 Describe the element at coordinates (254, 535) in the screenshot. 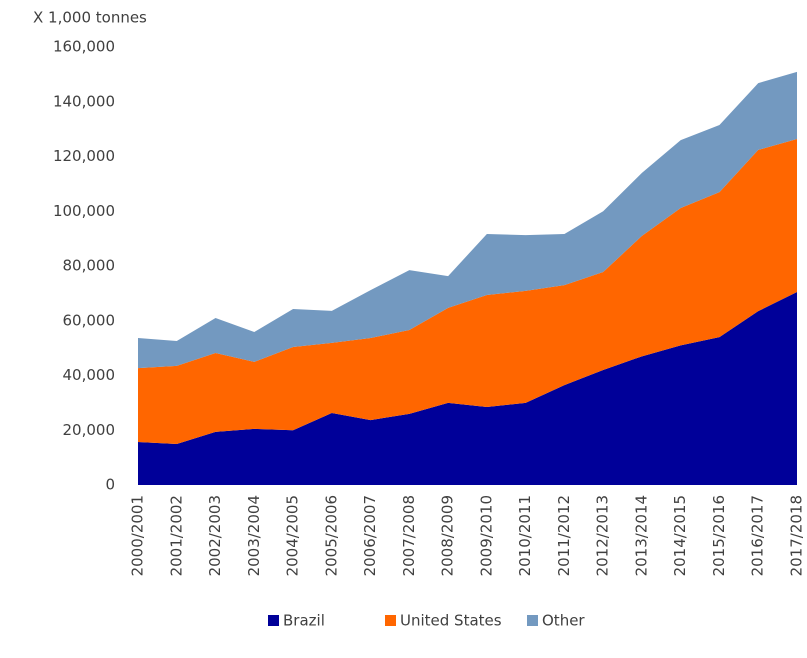

I see `x-tick-label: 2003/2004` at that location.